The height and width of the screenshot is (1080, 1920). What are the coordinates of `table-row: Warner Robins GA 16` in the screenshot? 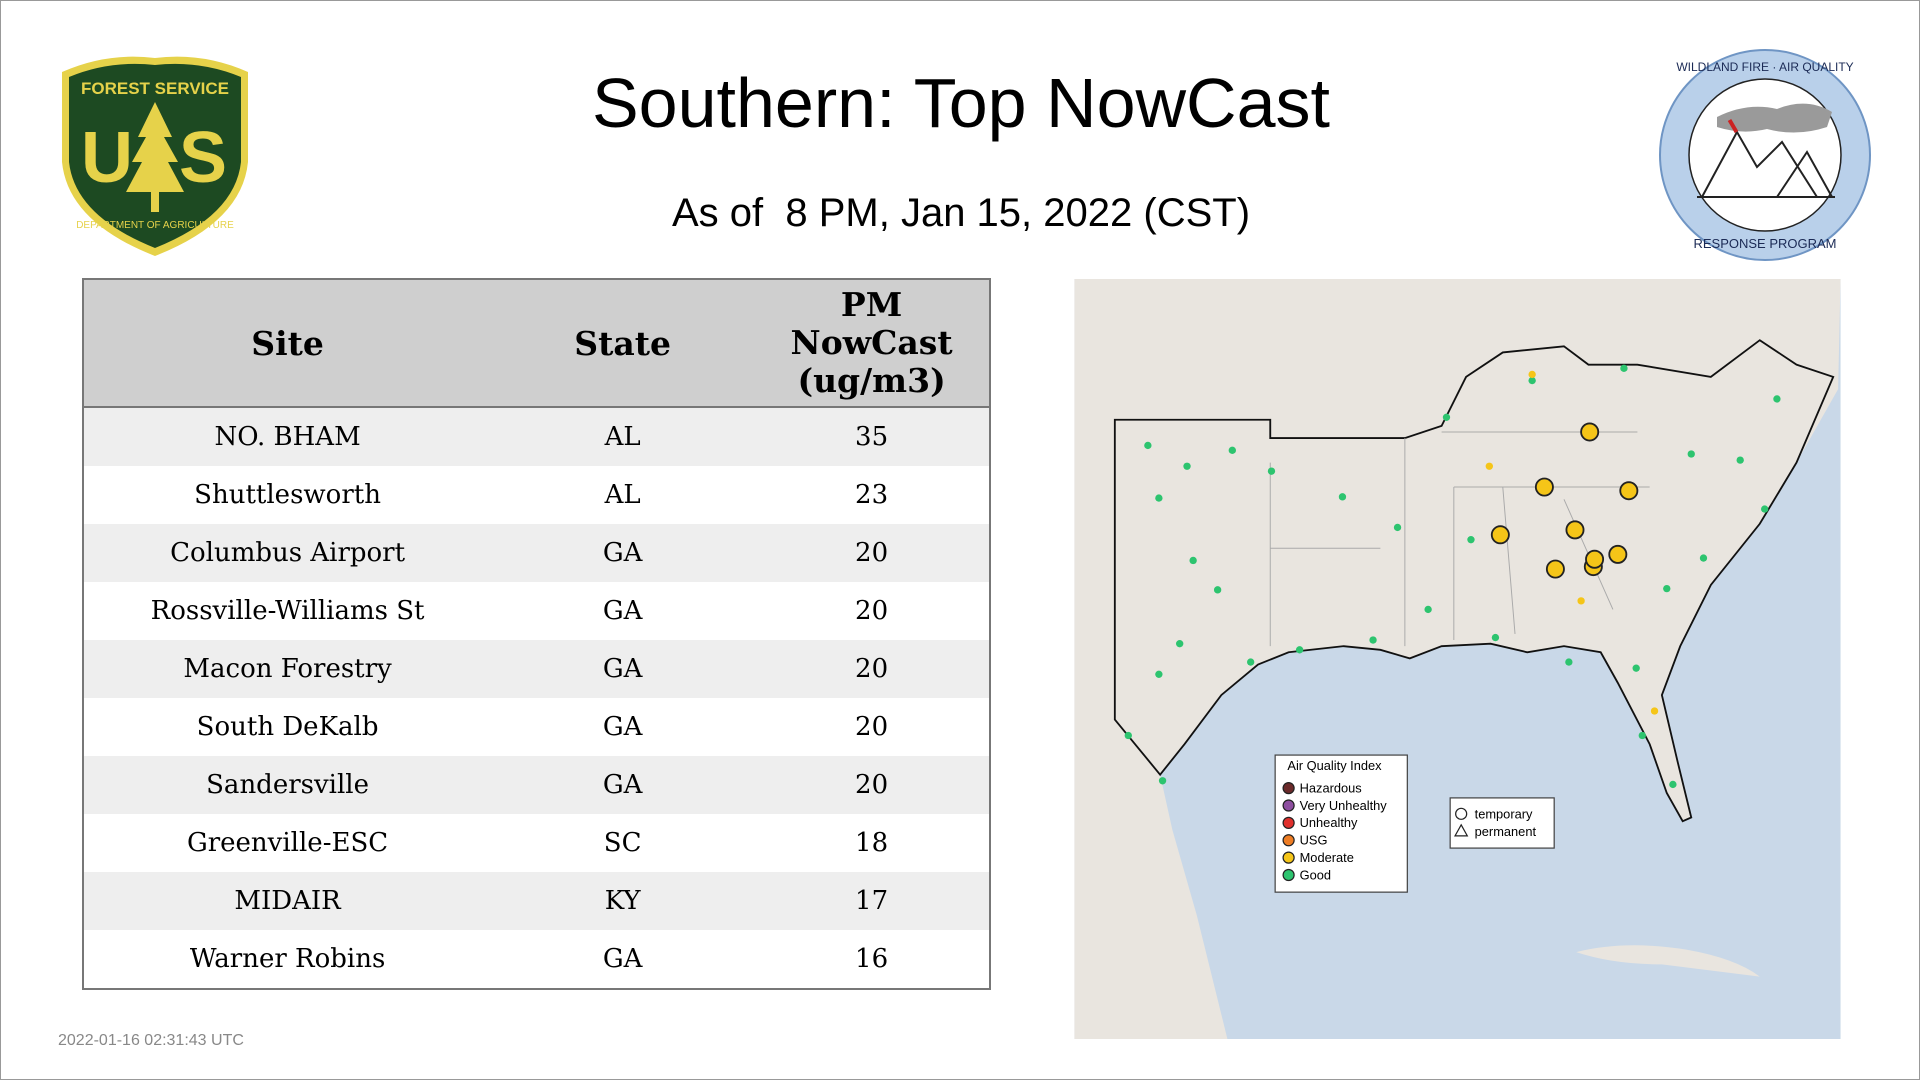 It's located at (536, 959).